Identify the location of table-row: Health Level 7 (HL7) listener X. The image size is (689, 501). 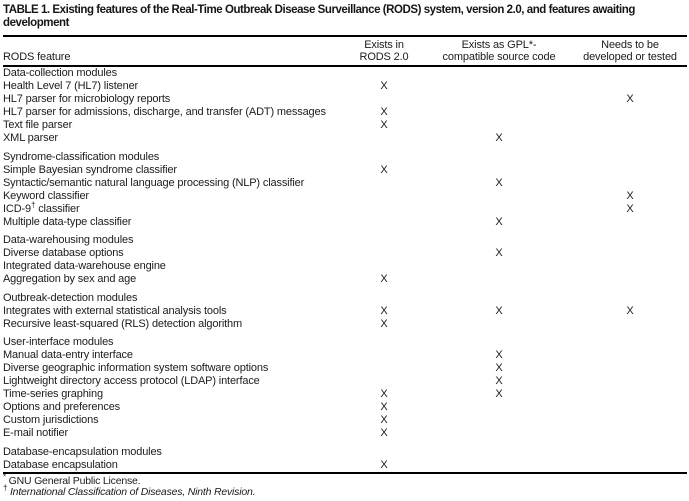
(345, 86).